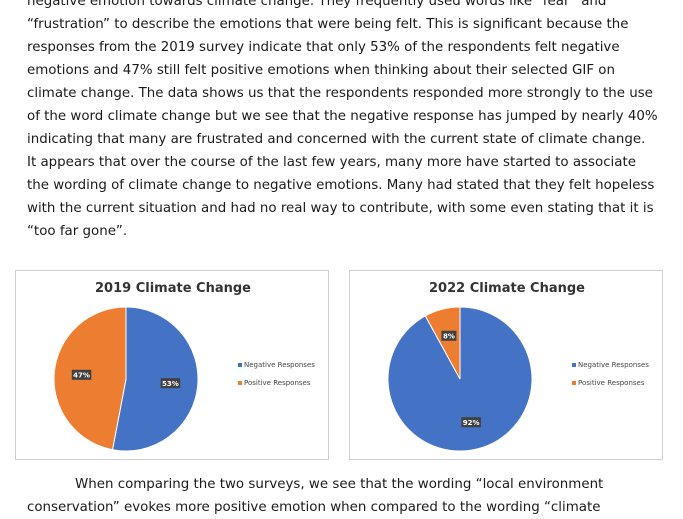 The height and width of the screenshot is (519, 683). Describe the element at coordinates (155, 379) in the screenshot. I see `pie-slice-negative` at that location.